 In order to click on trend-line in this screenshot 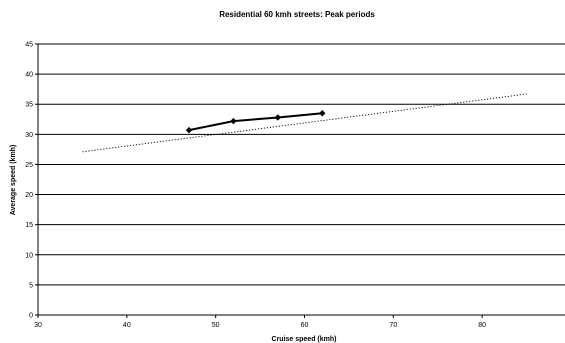, I will do `click(304, 123)`.